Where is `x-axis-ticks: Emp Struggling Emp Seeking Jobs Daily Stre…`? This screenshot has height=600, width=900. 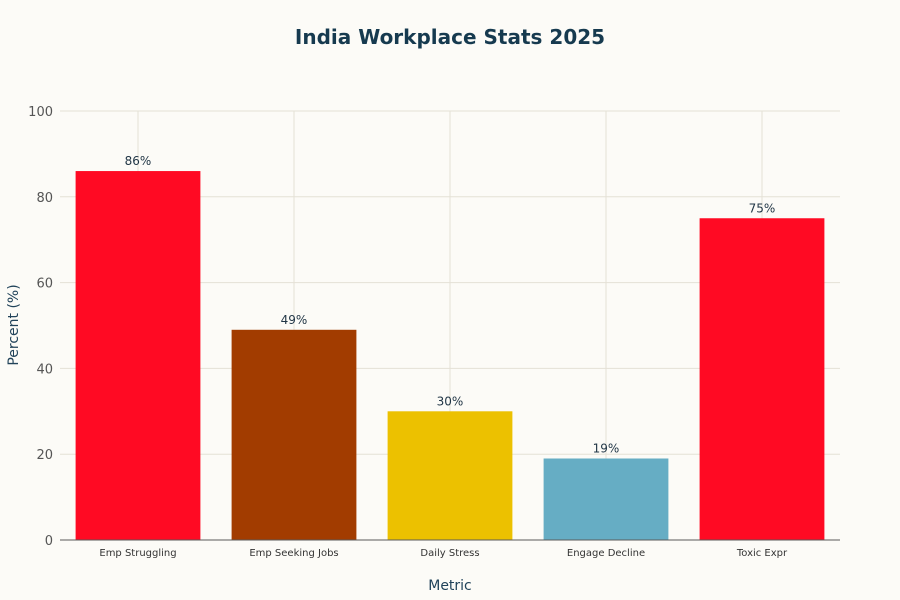
x-axis-ticks: Emp Struggling Emp Seeking Jobs Daily Stre… is located at coordinates (443, 553).